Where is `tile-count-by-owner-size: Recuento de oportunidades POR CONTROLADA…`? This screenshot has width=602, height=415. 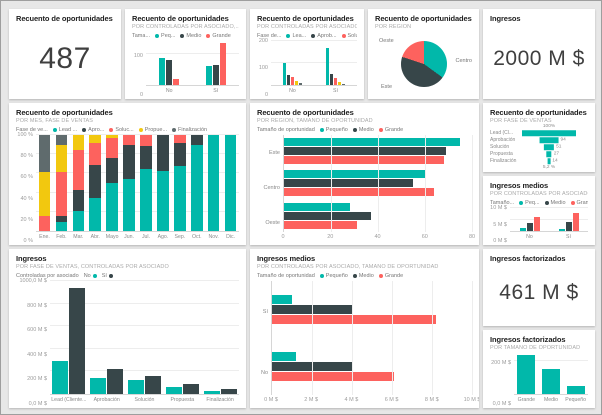 tile-count-by-owner-size: Recuento de oportunidades POR CONTROLADA… is located at coordinates (185, 54).